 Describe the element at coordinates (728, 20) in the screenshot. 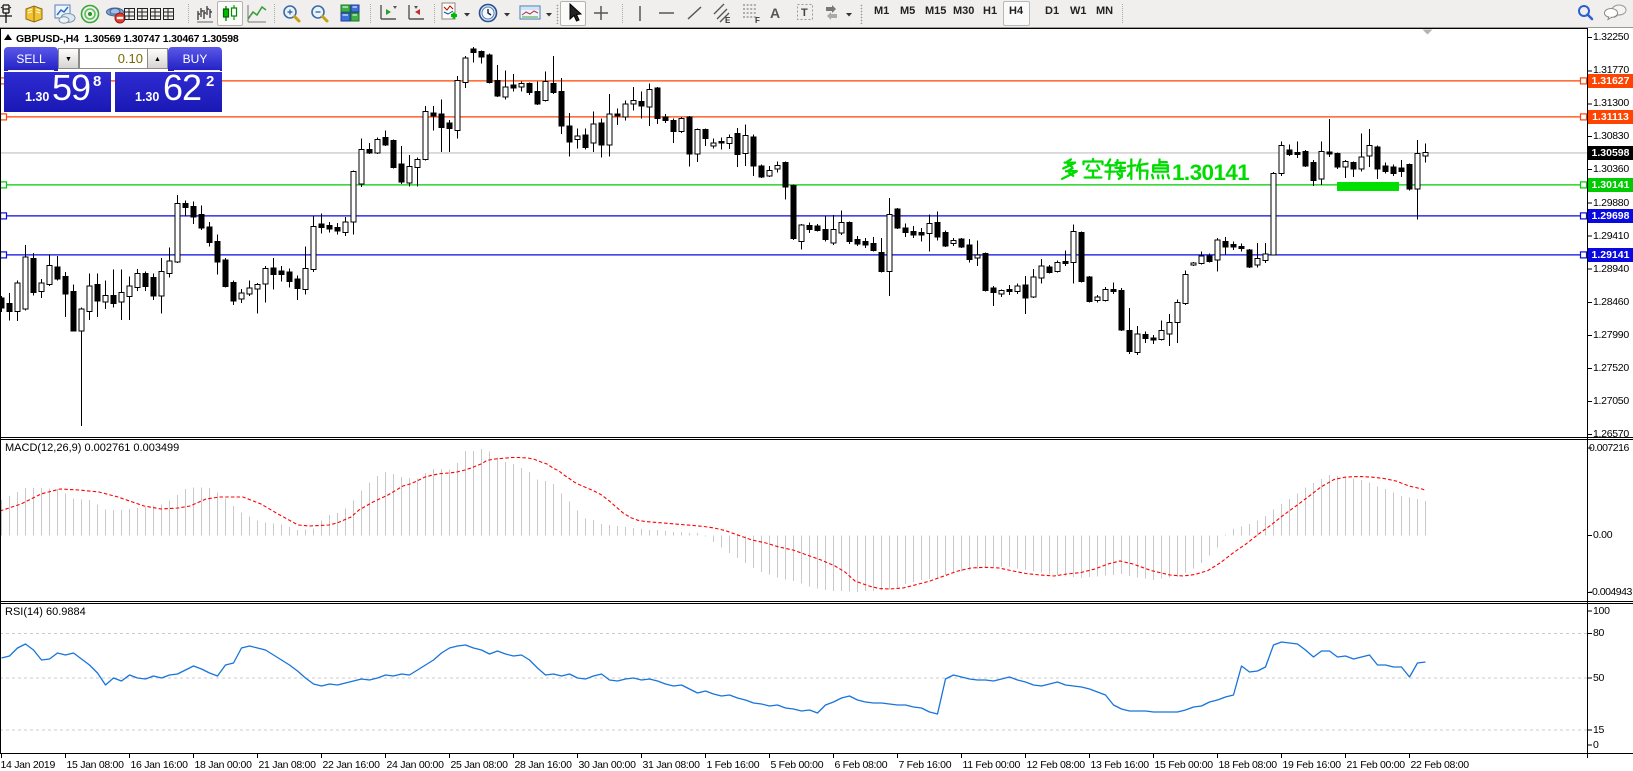

I see `svg-text: E` at that location.